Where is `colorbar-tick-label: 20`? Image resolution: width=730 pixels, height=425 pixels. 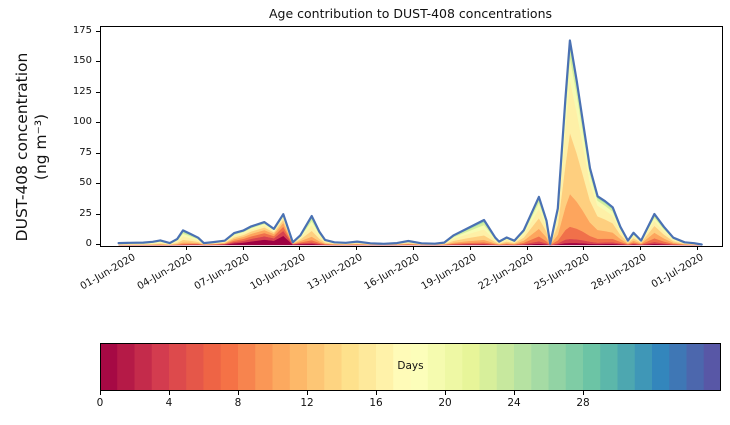
colorbar-tick-label: 20 is located at coordinates (445, 403).